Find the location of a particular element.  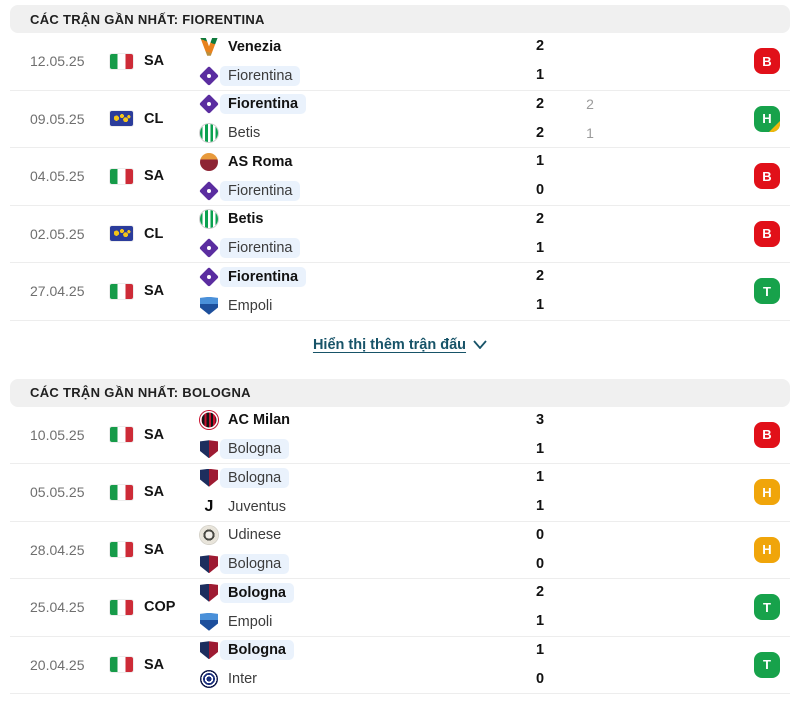

match-row: 10.05.25 SA AC Milan Bologna 3 1 B is located at coordinates (400, 435).